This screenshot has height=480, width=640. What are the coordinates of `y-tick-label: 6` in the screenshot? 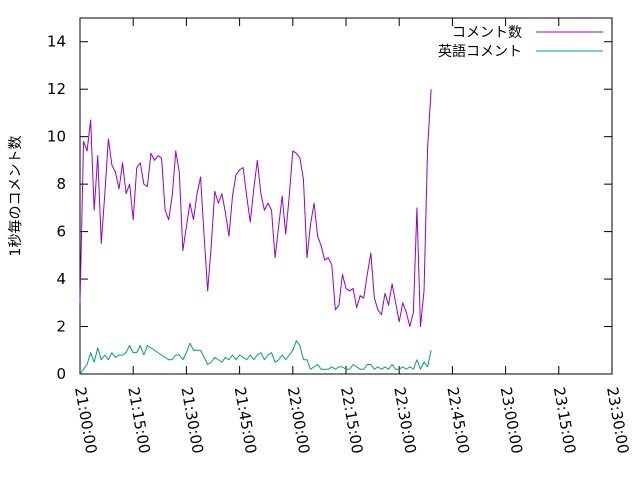 It's located at (61, 232).